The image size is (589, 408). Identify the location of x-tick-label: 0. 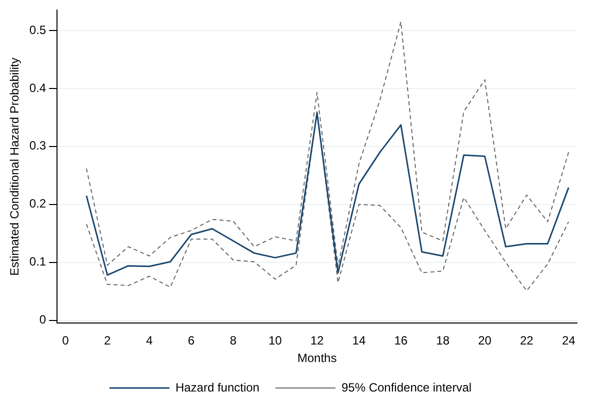
(66, 341).